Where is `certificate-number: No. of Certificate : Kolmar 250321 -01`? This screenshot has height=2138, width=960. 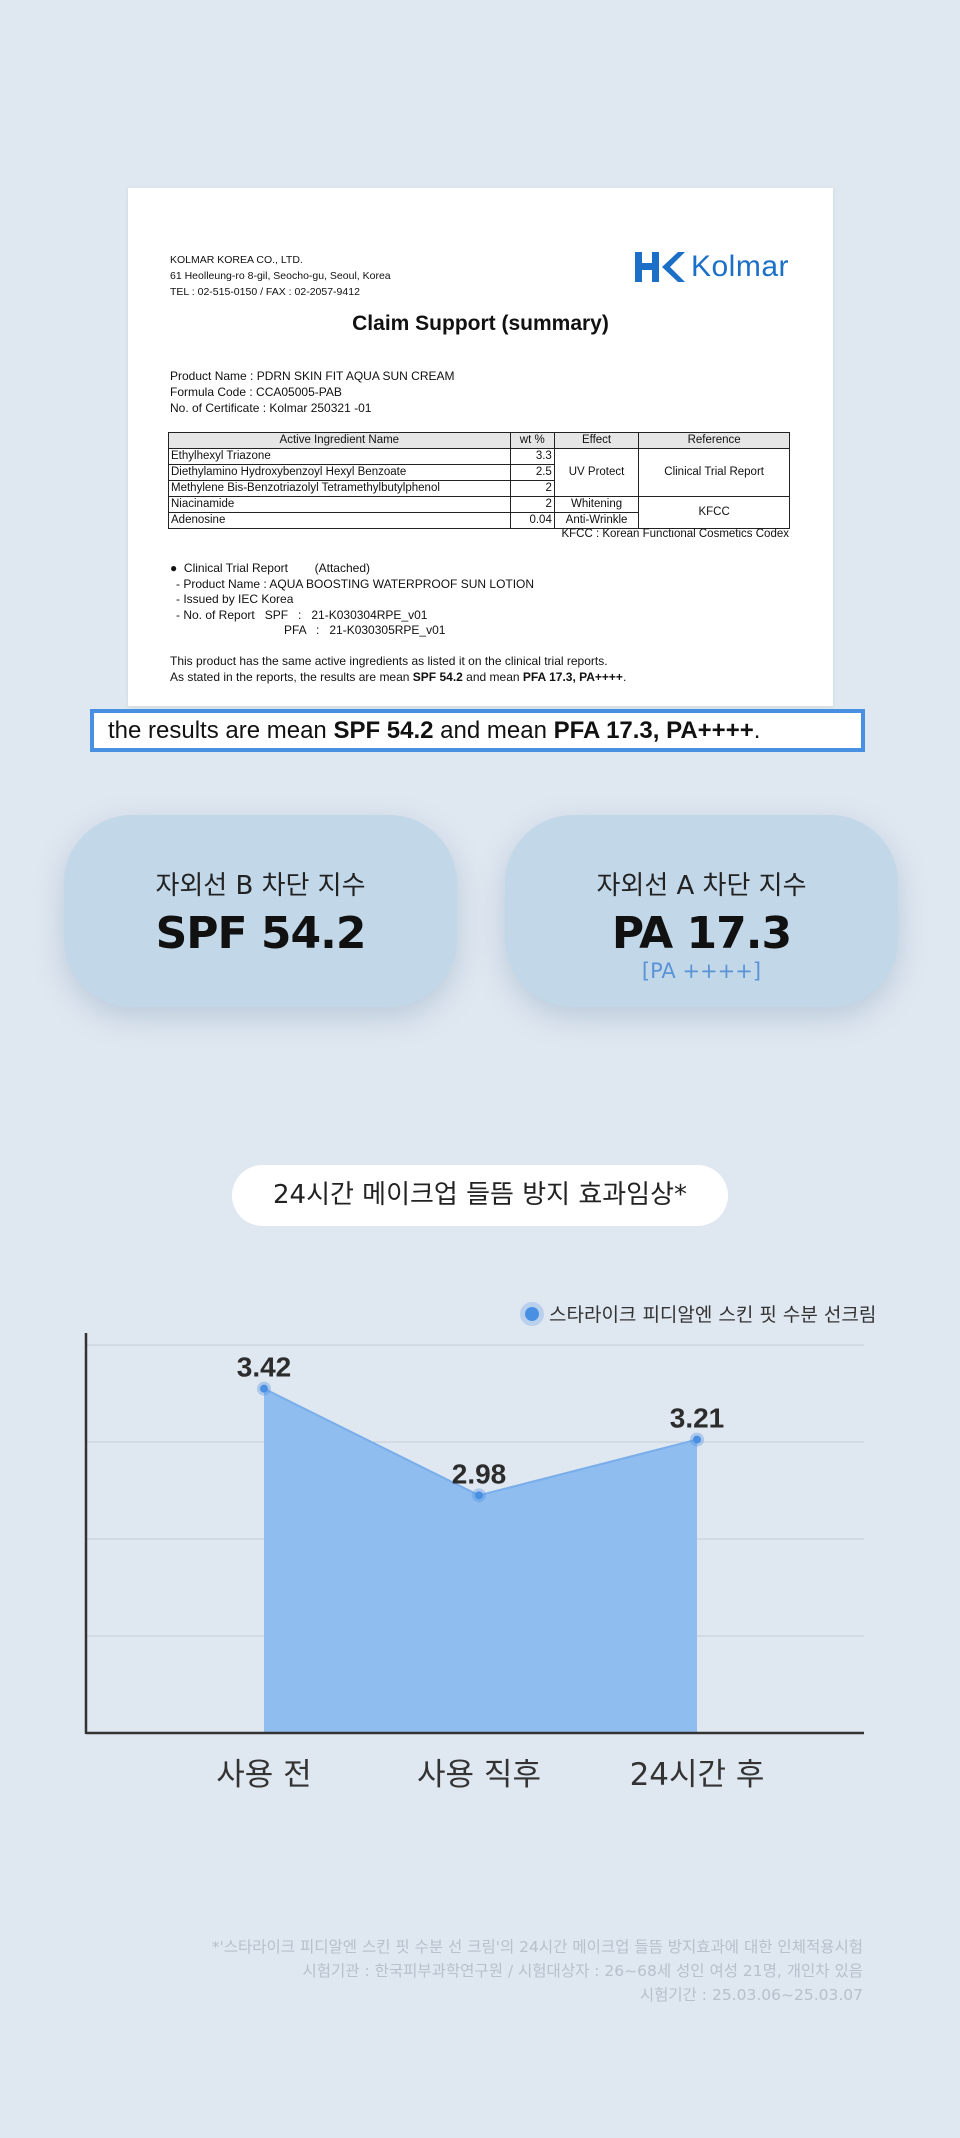 certificate-number: No. of Certificate : Kolmar 250321 -01 is located at coordinates (271, 408).